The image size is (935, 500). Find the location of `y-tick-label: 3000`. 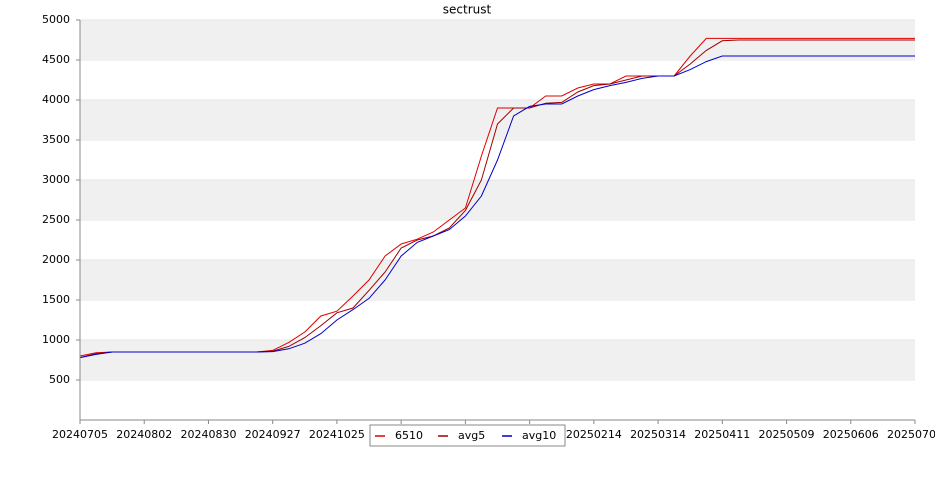

y-tick-label: 3000 is located at coordinates (56, 179).